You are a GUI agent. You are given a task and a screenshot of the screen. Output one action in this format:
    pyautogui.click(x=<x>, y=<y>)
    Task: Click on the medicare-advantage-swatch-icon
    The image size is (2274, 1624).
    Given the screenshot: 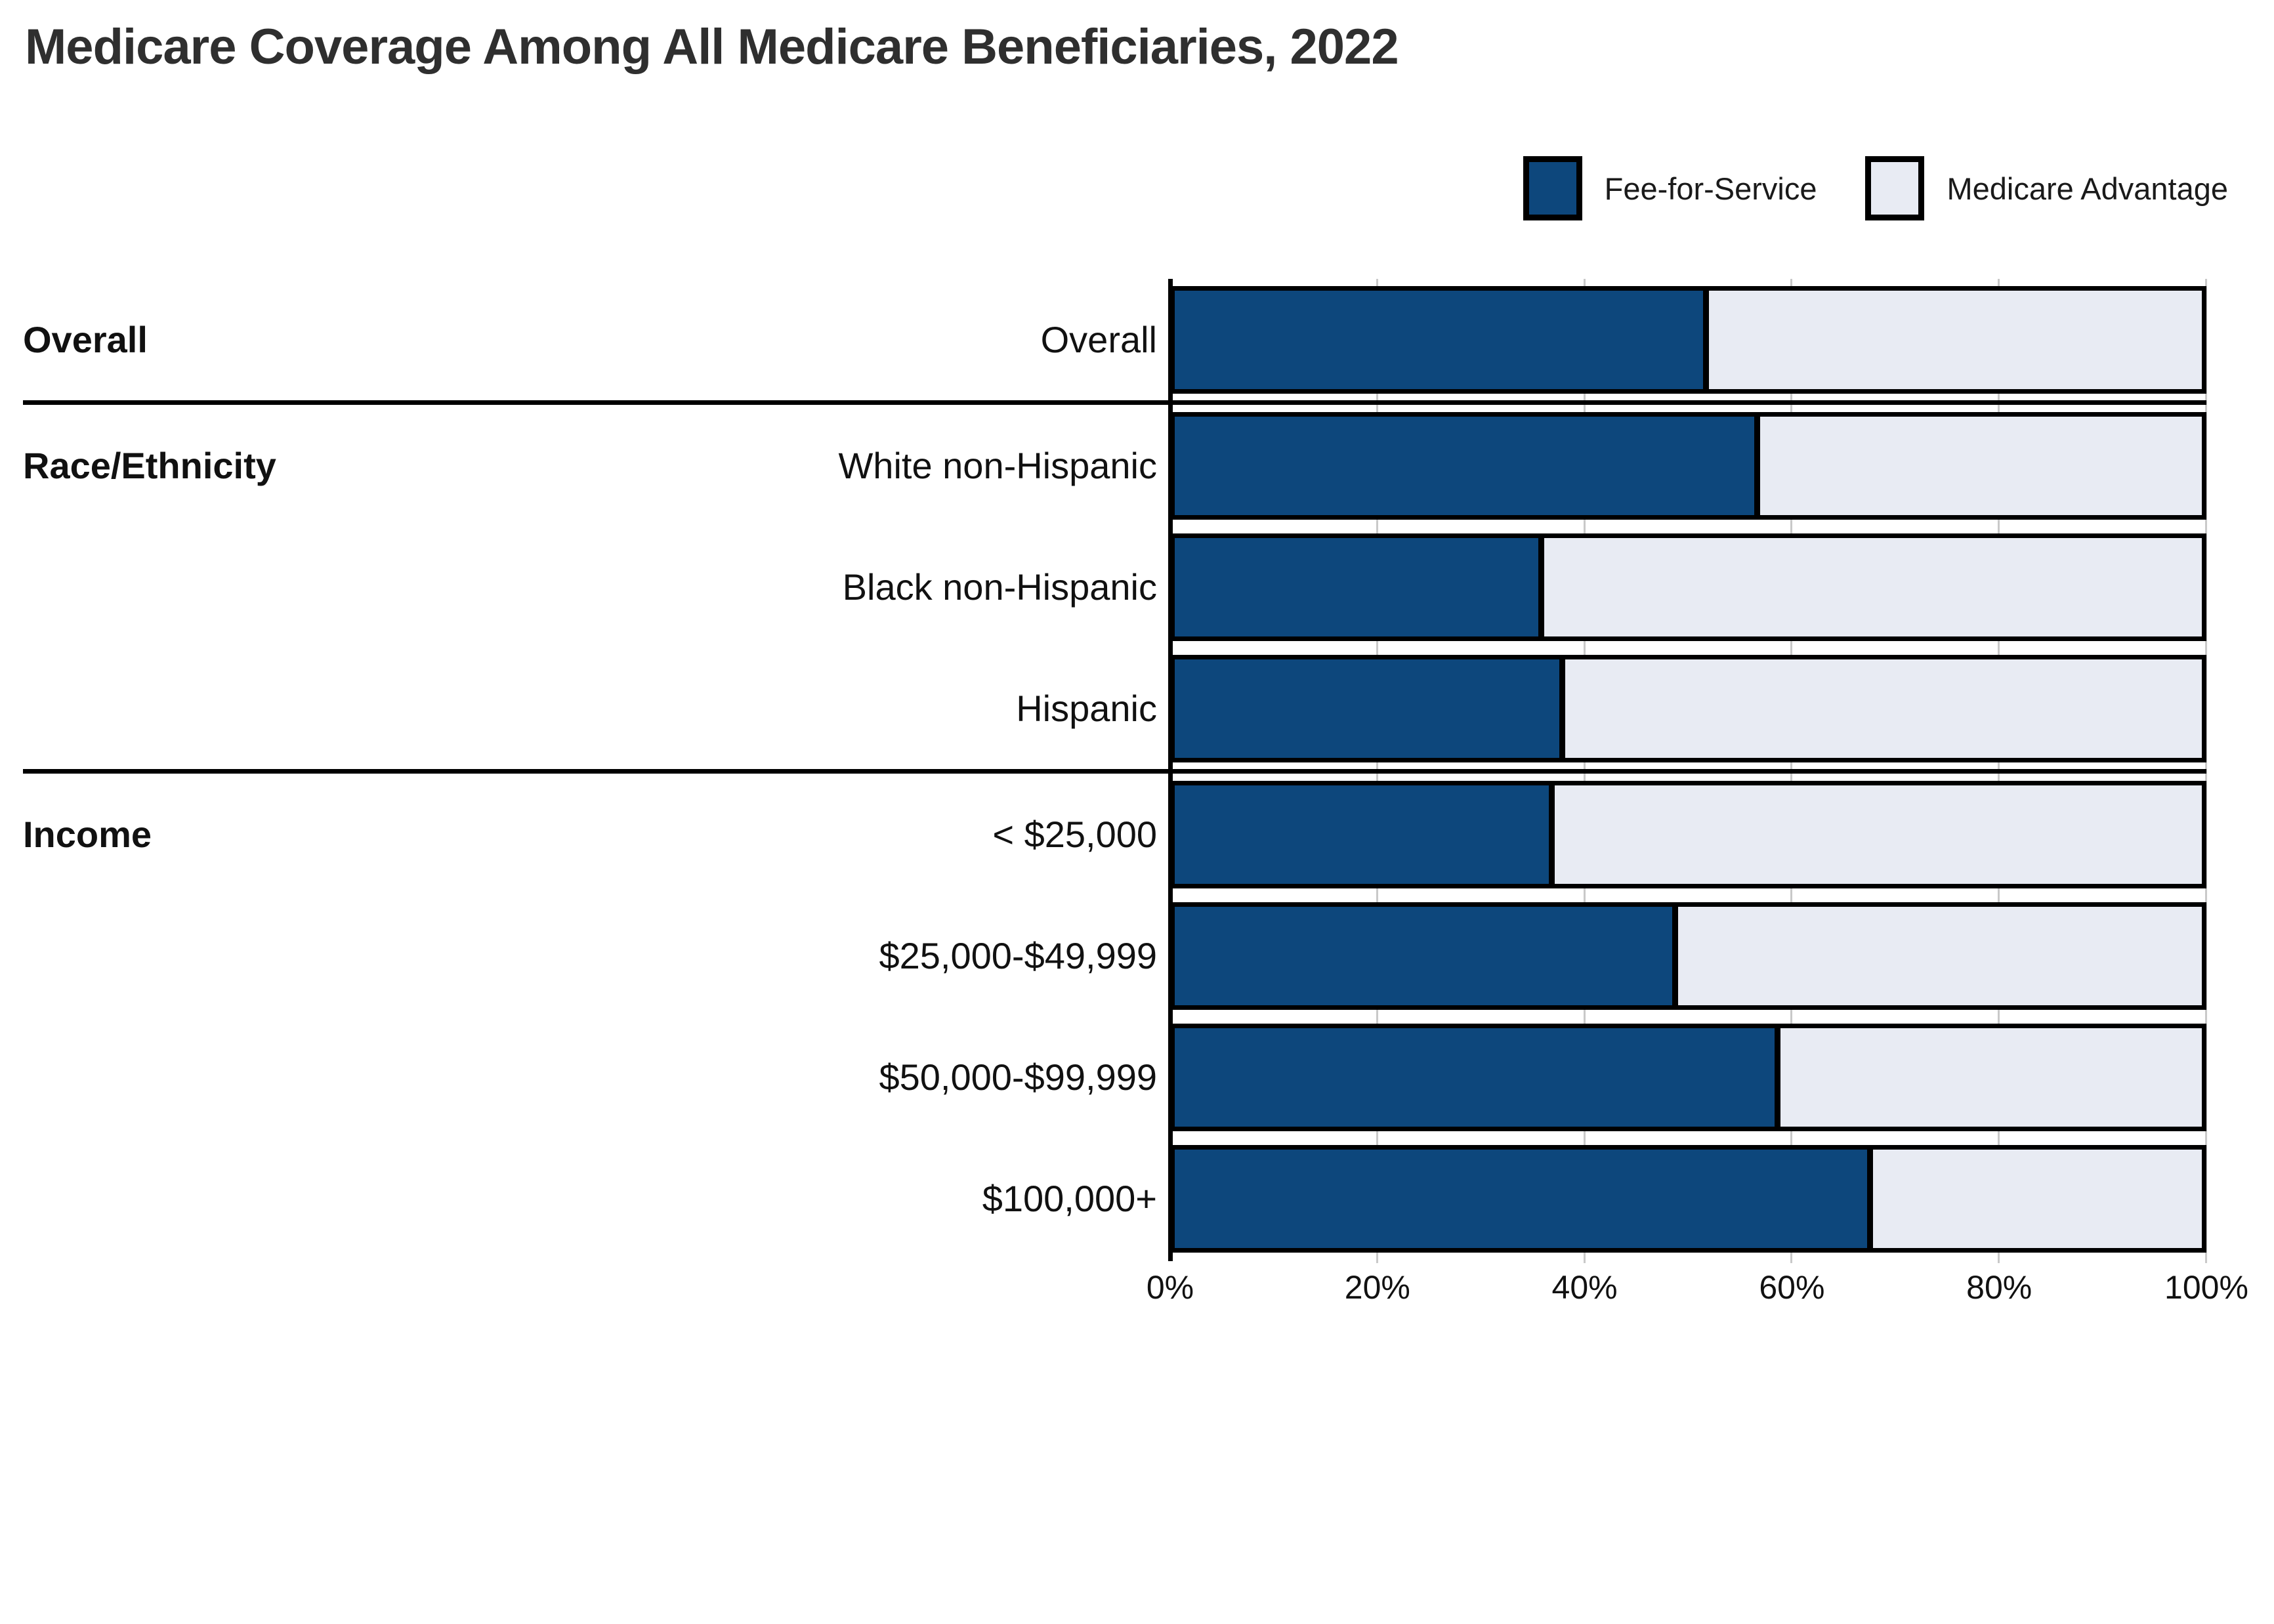 What is the action you would take?
    pyautogui.click(x=1895, y=188)
    